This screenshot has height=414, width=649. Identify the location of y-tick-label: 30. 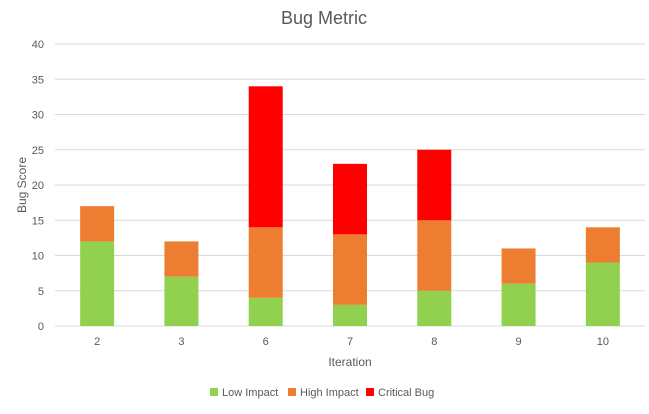
(38, 116).